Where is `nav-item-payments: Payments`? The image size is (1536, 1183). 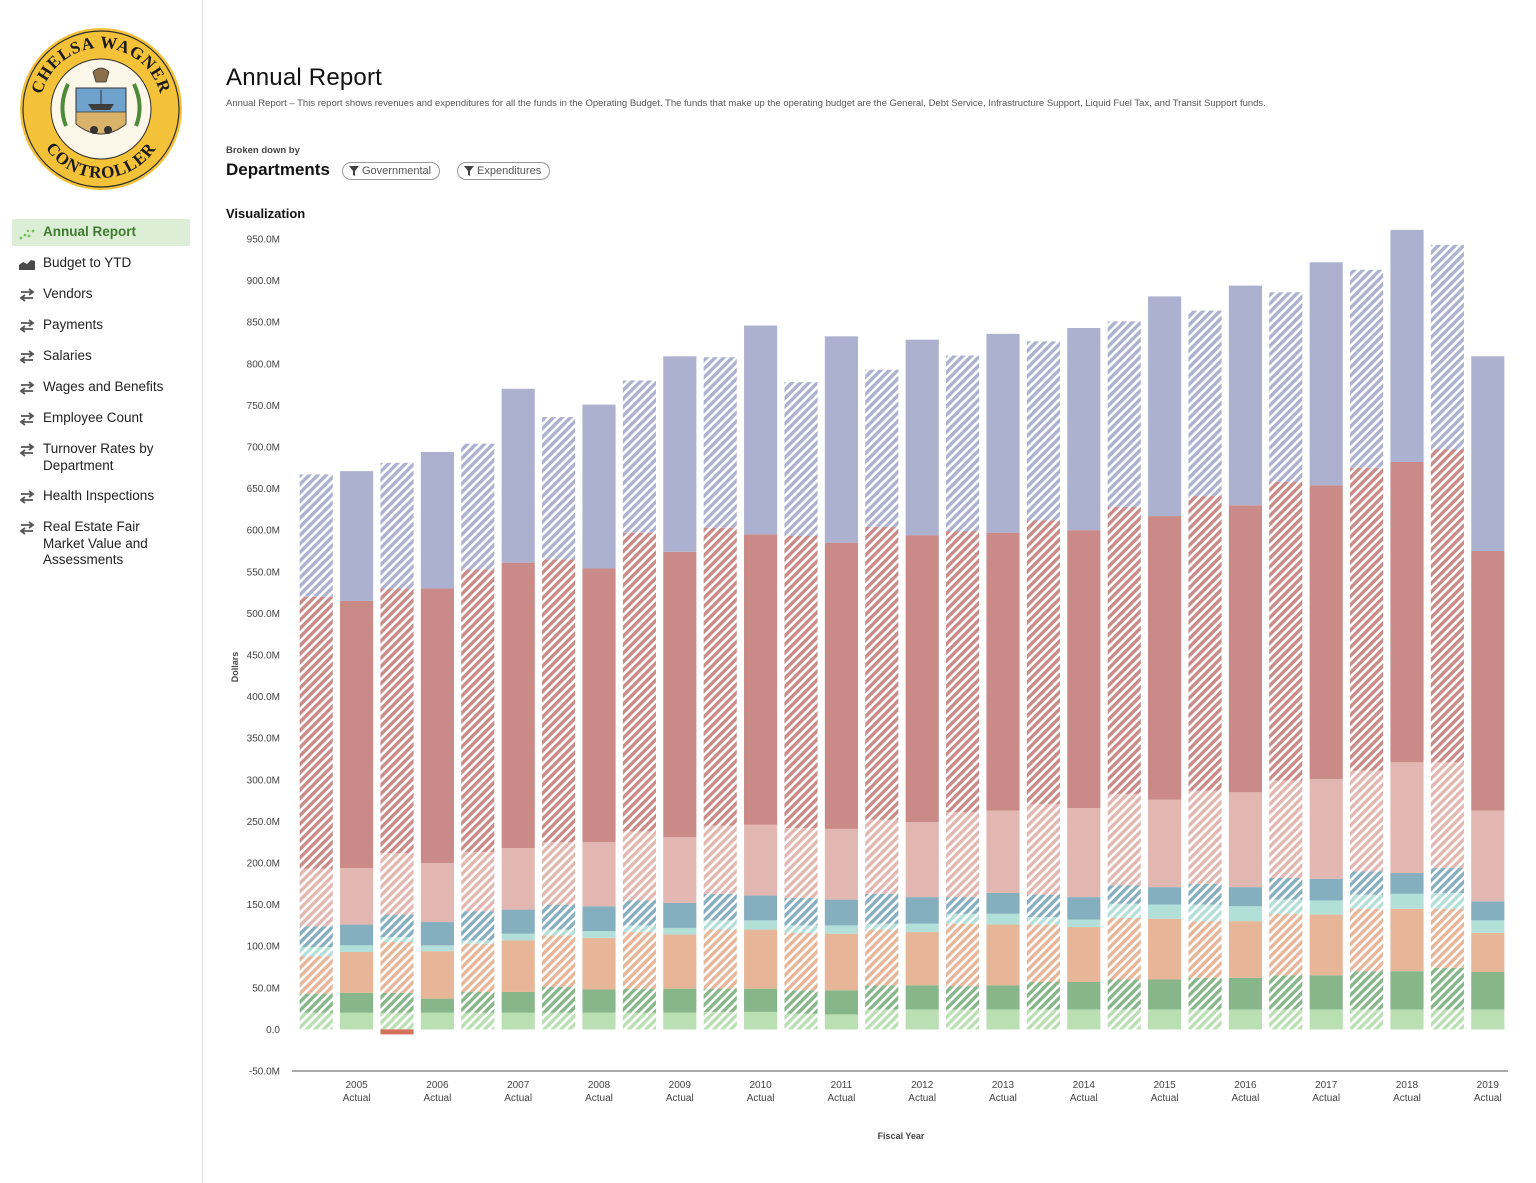
nav-item-payments: Payments is located at coordinates (101, 325).